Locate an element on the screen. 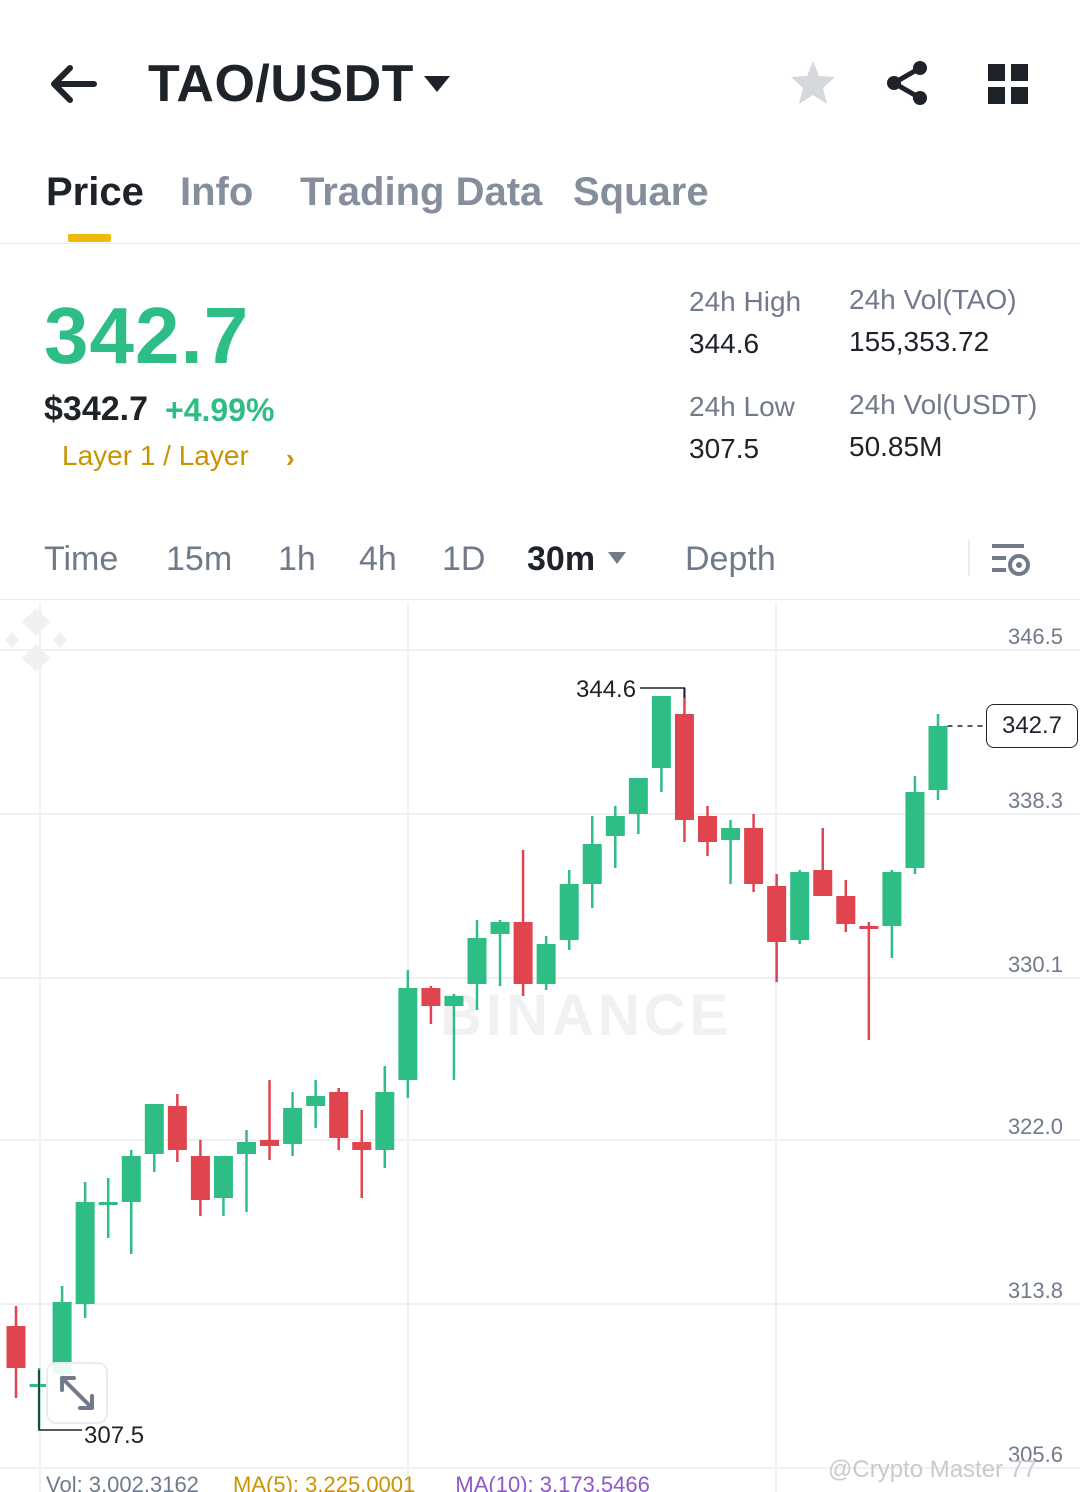 The height and width of the screenshot is (1492, 1080). interval-15m: 15m is located at coordinates (199, 559).